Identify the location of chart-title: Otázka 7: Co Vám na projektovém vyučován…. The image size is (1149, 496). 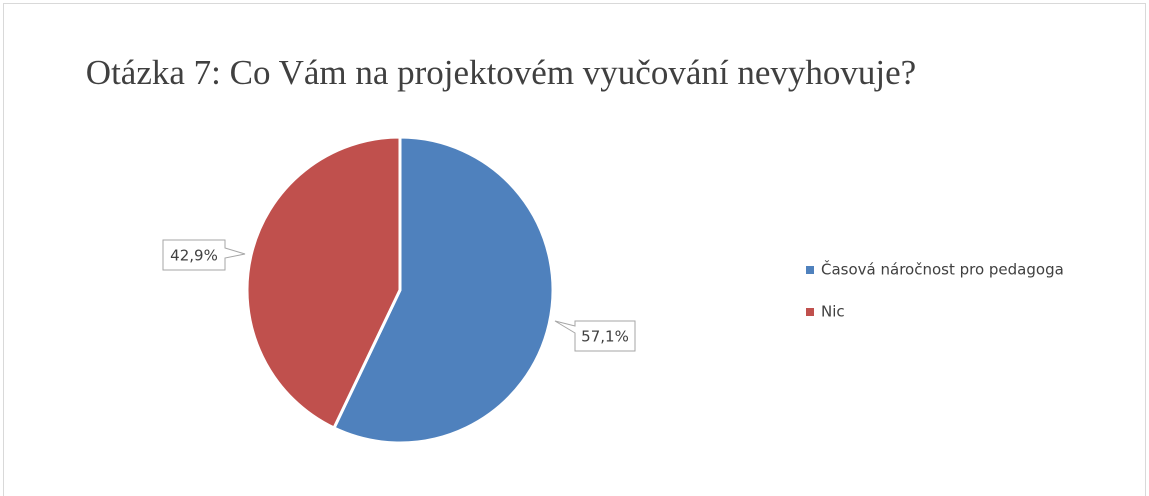
(501, 72).